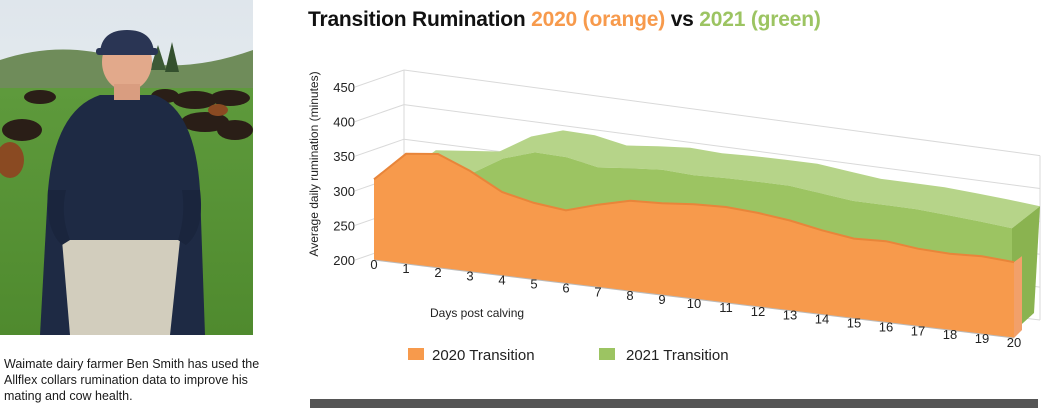 The width and height of the screenshot is (1055, 414). Describe the element at coordinates (533, 284) in the screenshot. I see `x-tick-label: 5` at that location.